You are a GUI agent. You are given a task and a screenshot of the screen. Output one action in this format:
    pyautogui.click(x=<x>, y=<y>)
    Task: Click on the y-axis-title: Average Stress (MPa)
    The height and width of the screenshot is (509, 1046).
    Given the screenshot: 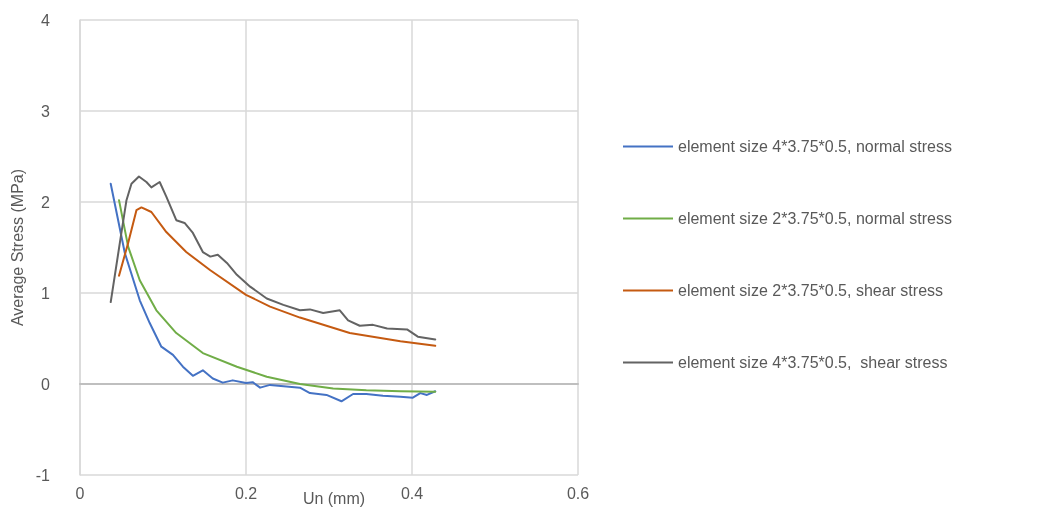 What is the action you would take?
    pyautogui.click(x=17, y=247)
    